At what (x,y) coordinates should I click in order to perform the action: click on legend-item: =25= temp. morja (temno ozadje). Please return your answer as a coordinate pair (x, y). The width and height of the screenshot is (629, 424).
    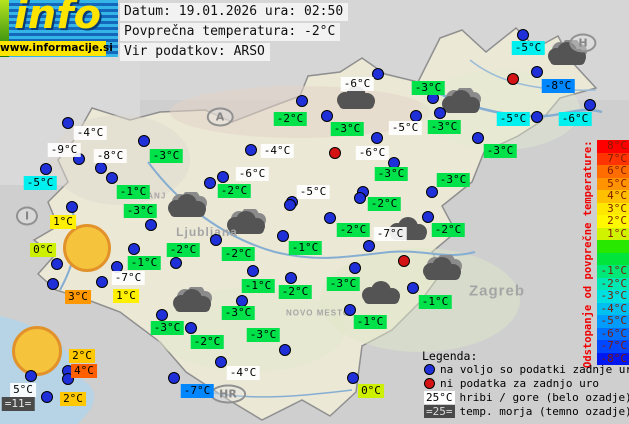
    Looking at the image, I should click on (526, 411).